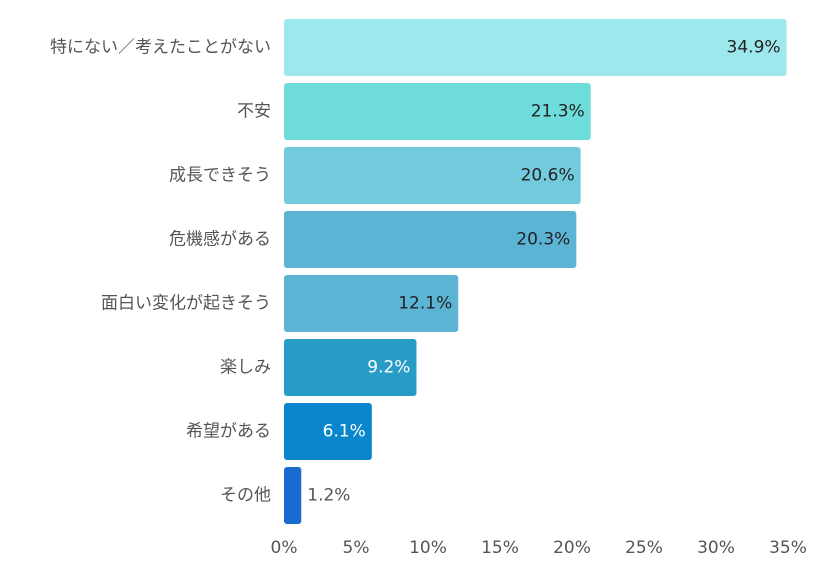  Describe the element at coordinates (428, 548) in the screenshot. I see `x-tick-label-3: 10%` at that location.